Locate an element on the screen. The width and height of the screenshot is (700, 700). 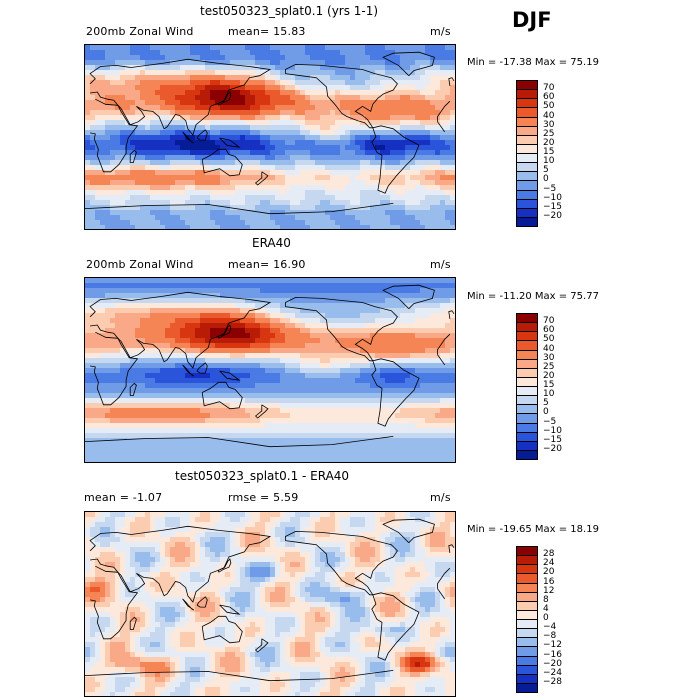
panel-variable-label: 200mb Zonal Wind is located at coordinates (140, 264).